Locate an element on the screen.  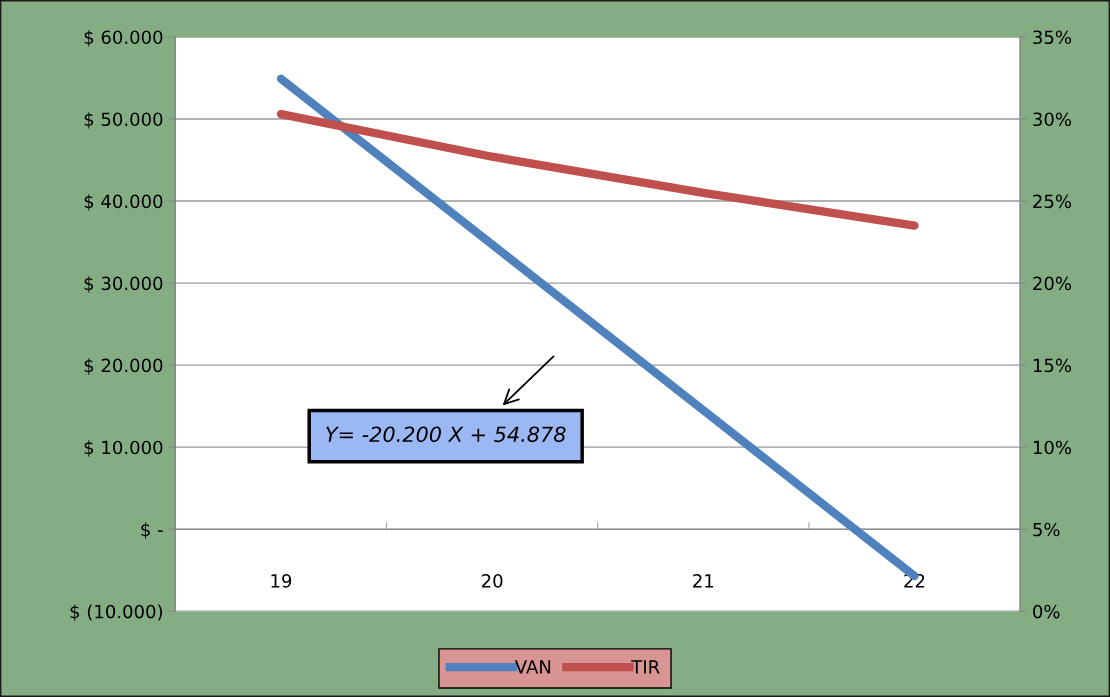
y2-tick-label: 0% is located at coordinates (1046, 611).